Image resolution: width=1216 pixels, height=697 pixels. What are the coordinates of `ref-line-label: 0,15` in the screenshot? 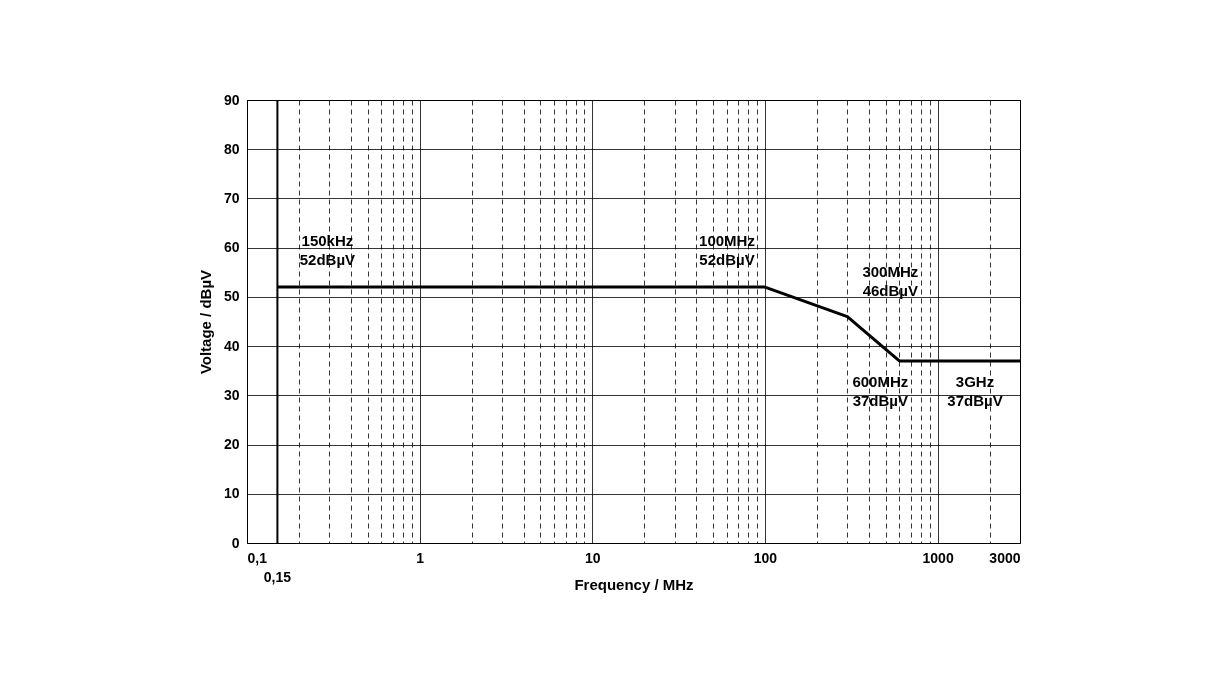 It's located at (277, 577).